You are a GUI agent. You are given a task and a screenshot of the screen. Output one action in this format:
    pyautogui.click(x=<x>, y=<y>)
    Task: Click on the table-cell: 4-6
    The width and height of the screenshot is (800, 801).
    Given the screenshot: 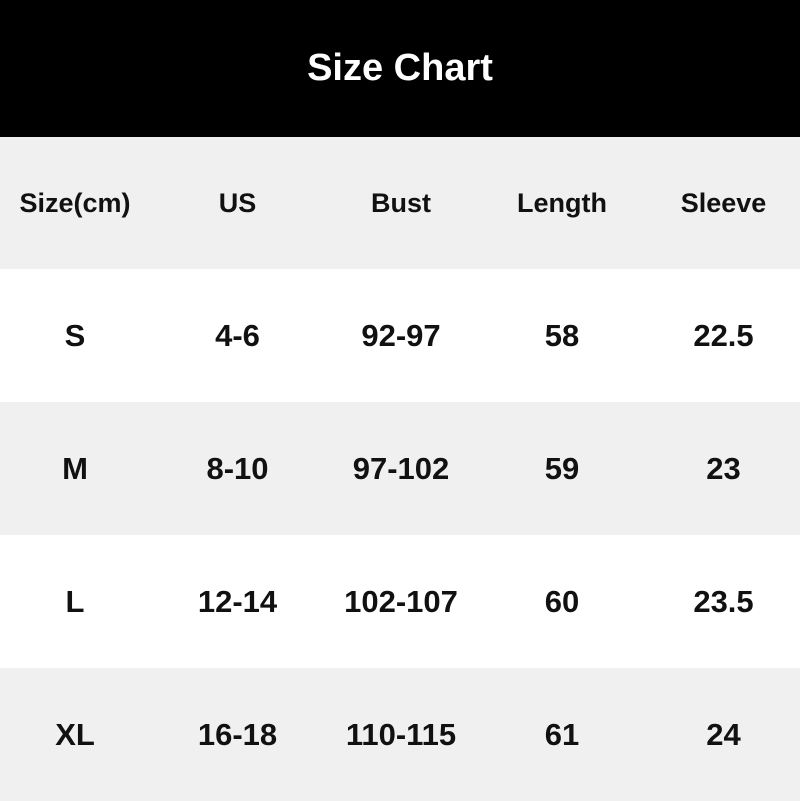 What is the action you would take?
    pyautogui.click(x=237, y=335)
    